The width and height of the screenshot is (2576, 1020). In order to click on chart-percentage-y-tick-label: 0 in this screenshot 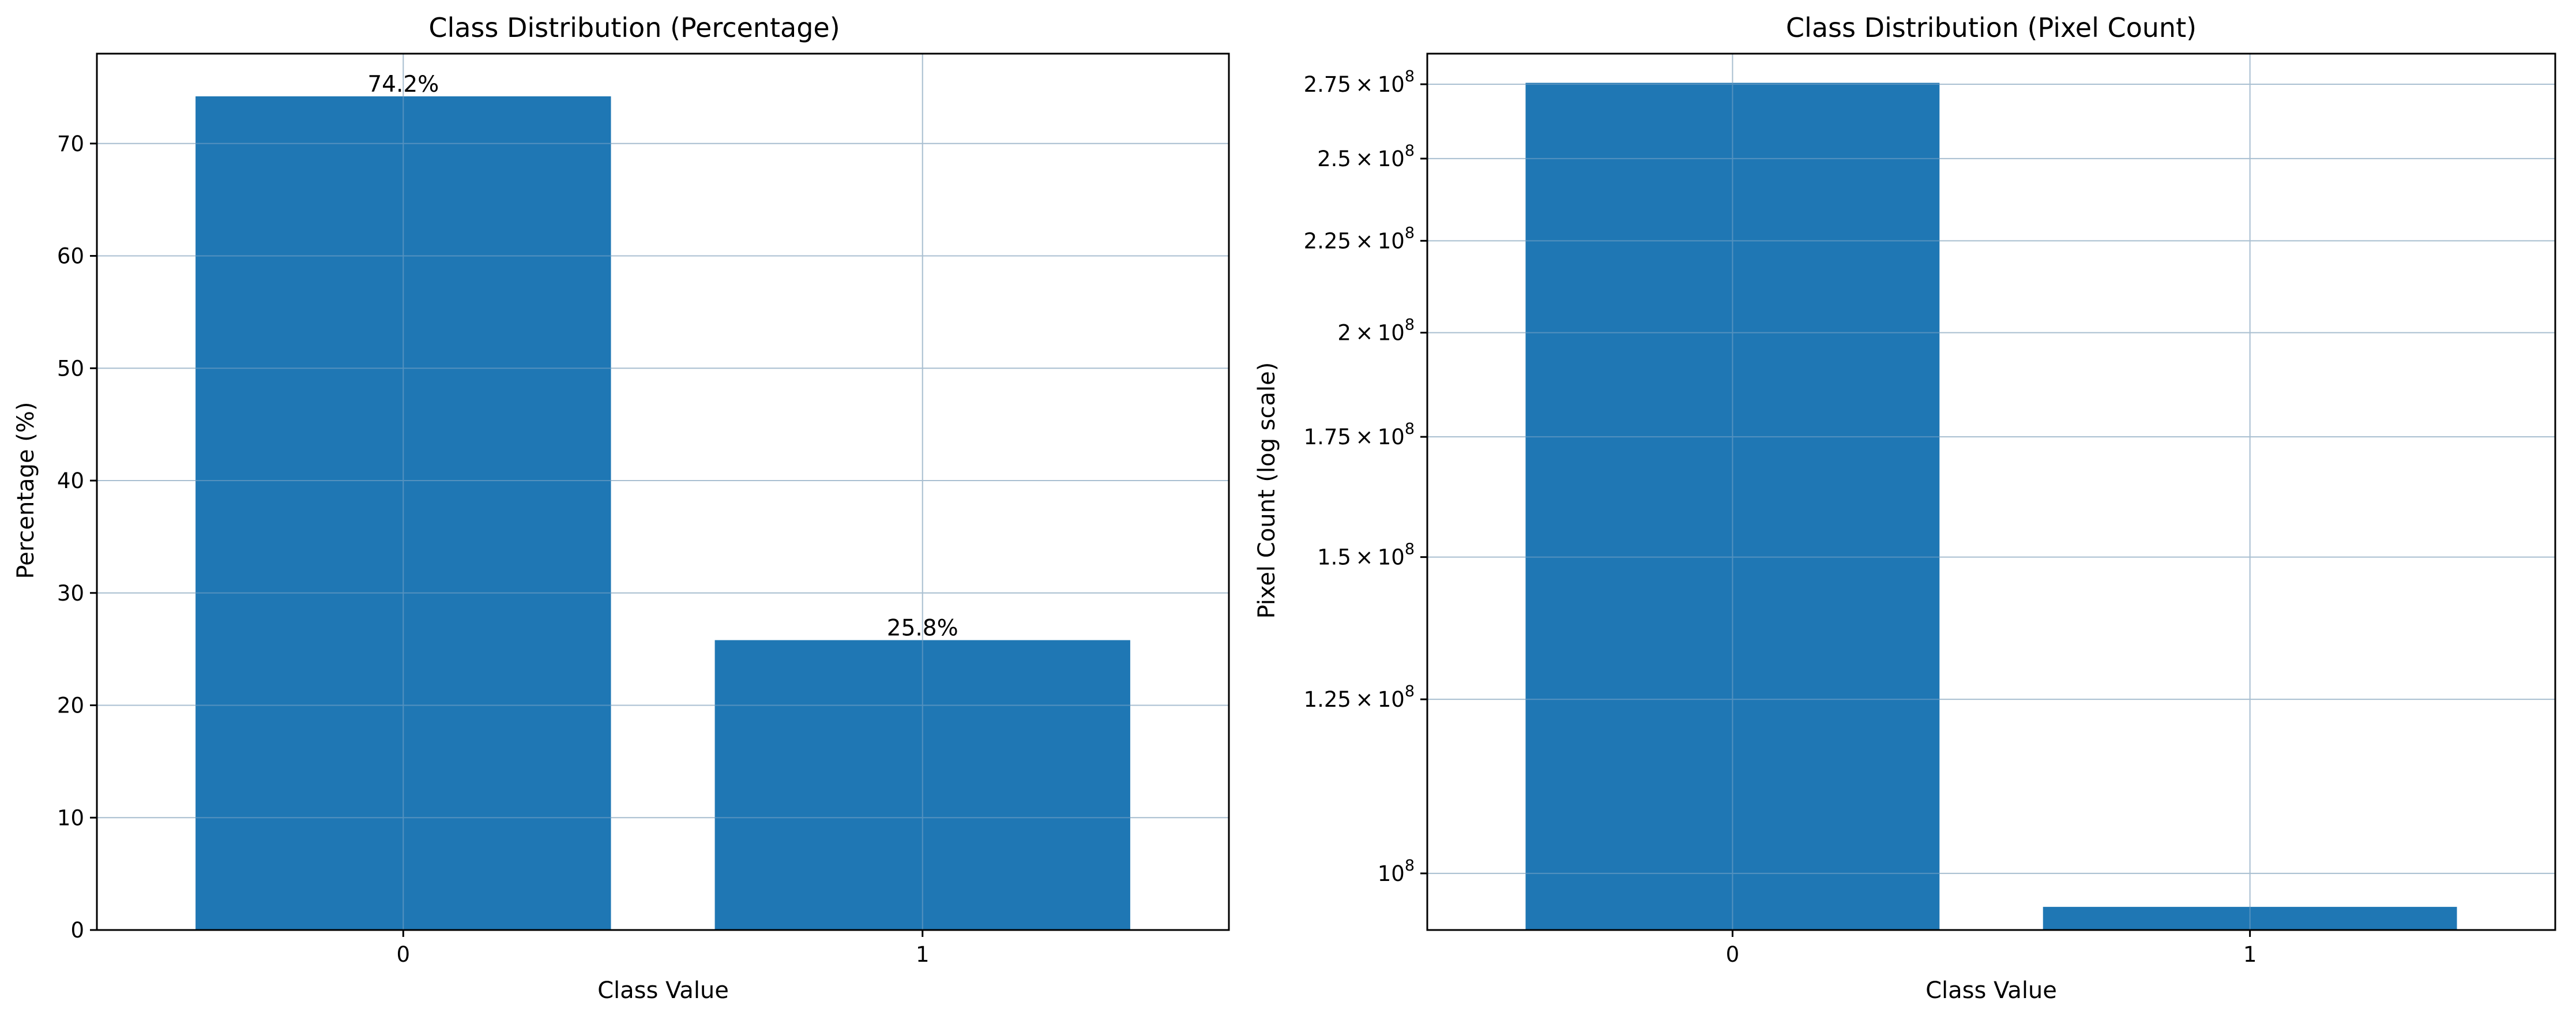, I will do `click(77, 930)`.